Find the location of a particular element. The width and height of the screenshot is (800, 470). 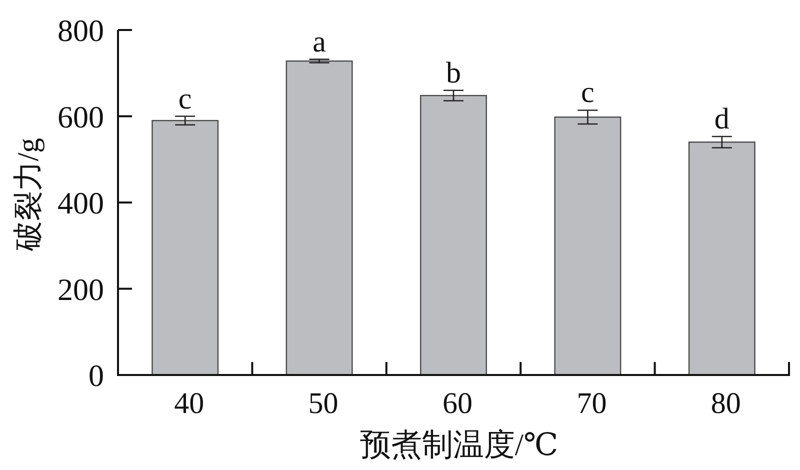

x-tick-label: 40 is located at coordinates (189, 403).